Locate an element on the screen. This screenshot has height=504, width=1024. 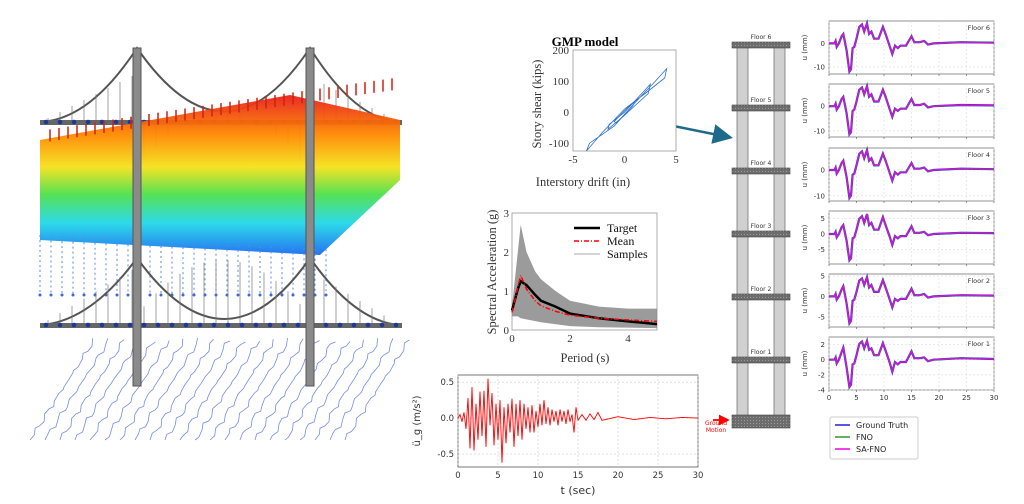
ytick-label: 2 is located at coordinates (823, 345).